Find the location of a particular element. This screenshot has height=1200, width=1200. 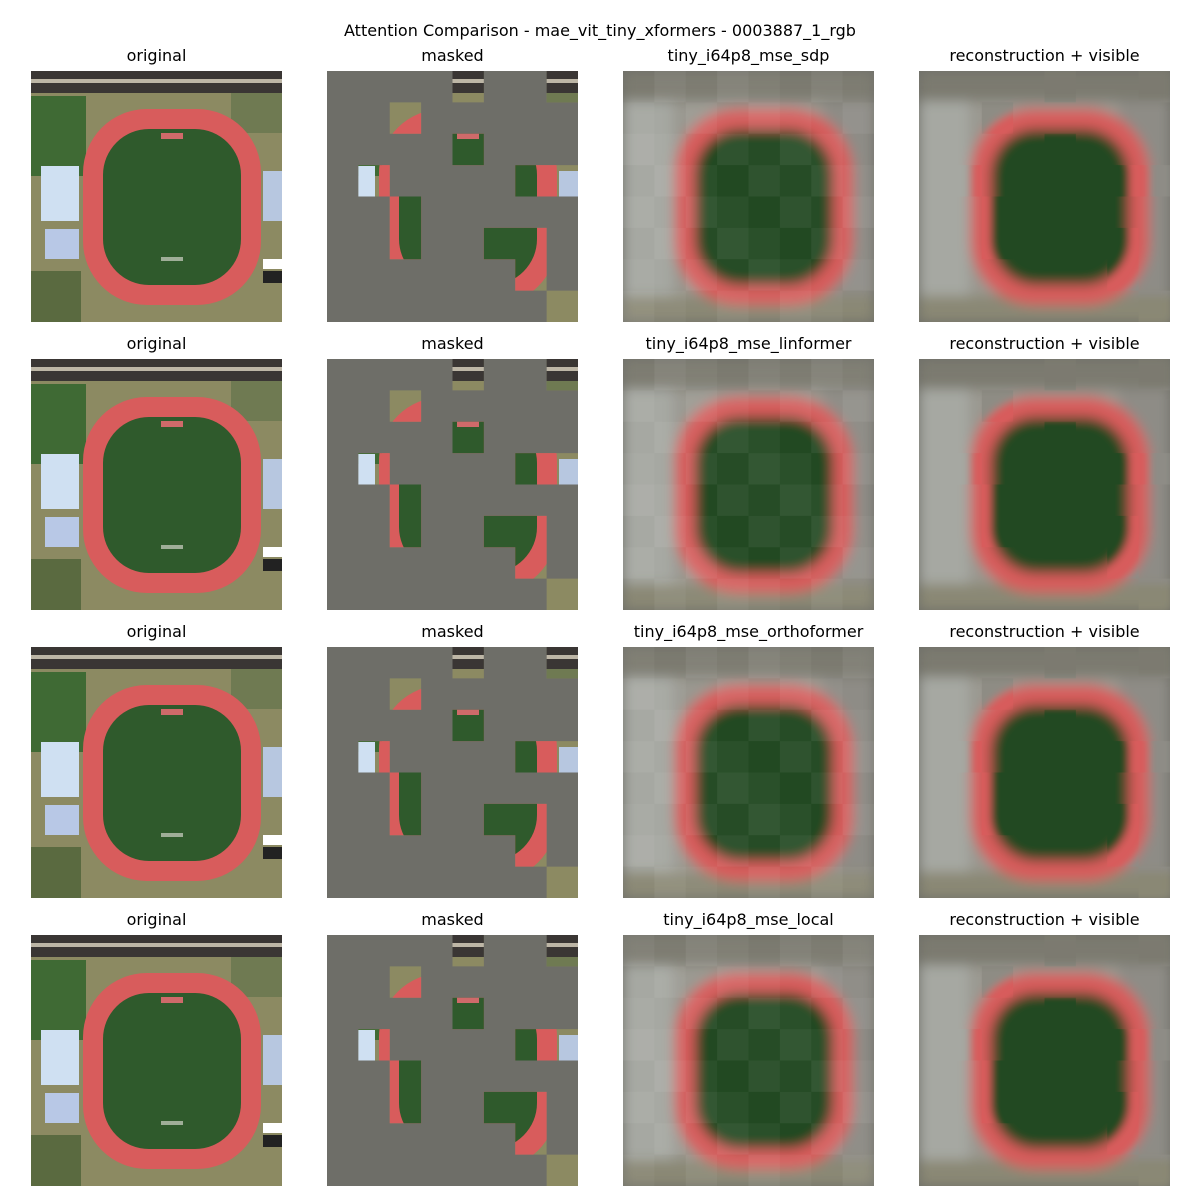

model-image-row4 is located at coordinates (748, 1060).